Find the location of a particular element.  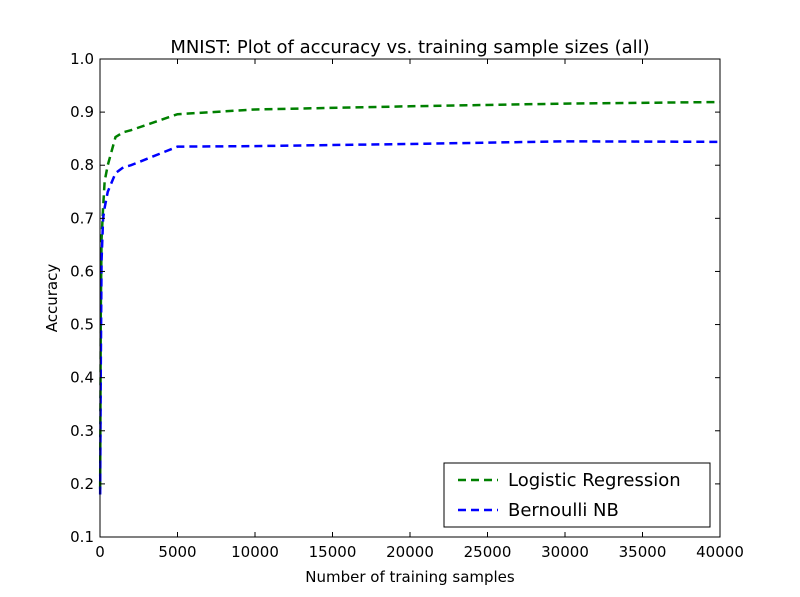

x-axis-label: Number of training samples is located at coordinates (410, 577).